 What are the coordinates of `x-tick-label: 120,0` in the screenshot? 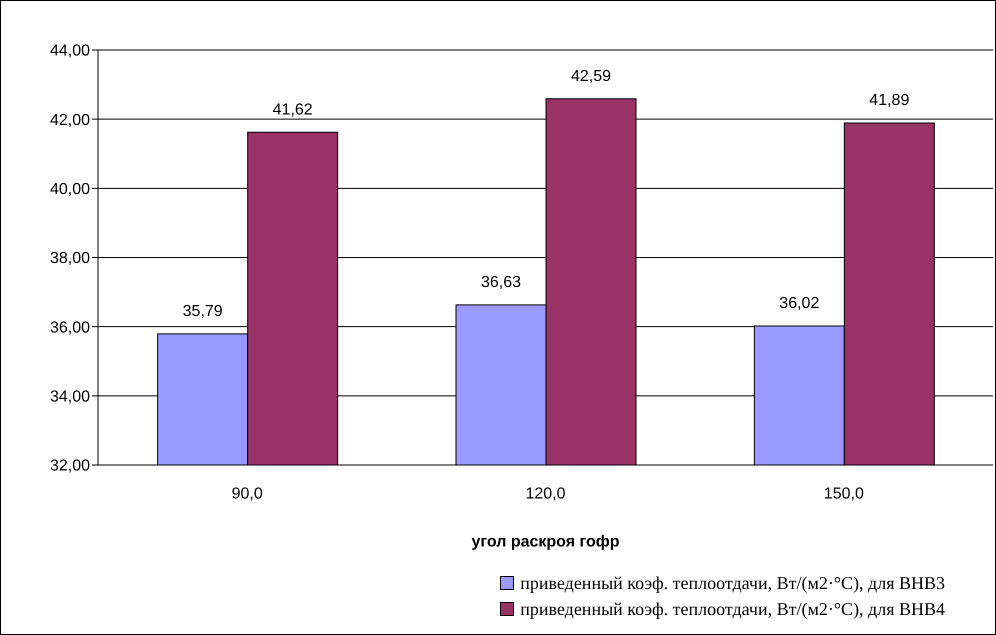 It's located at (545, 493).